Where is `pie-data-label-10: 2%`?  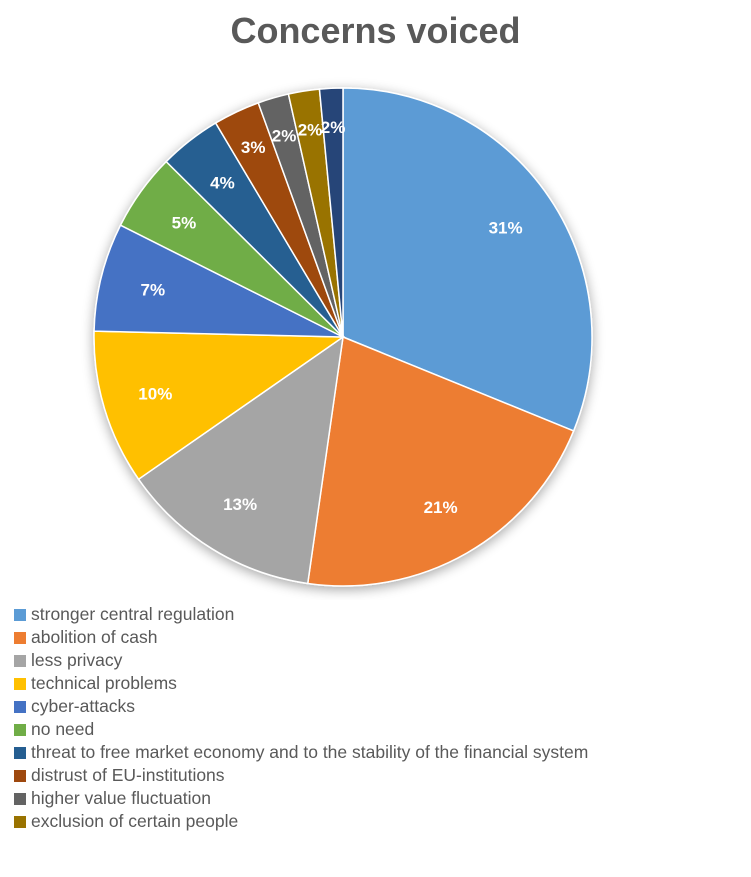
pie-data-label-10: 2% is located at coordinates (333, 127).